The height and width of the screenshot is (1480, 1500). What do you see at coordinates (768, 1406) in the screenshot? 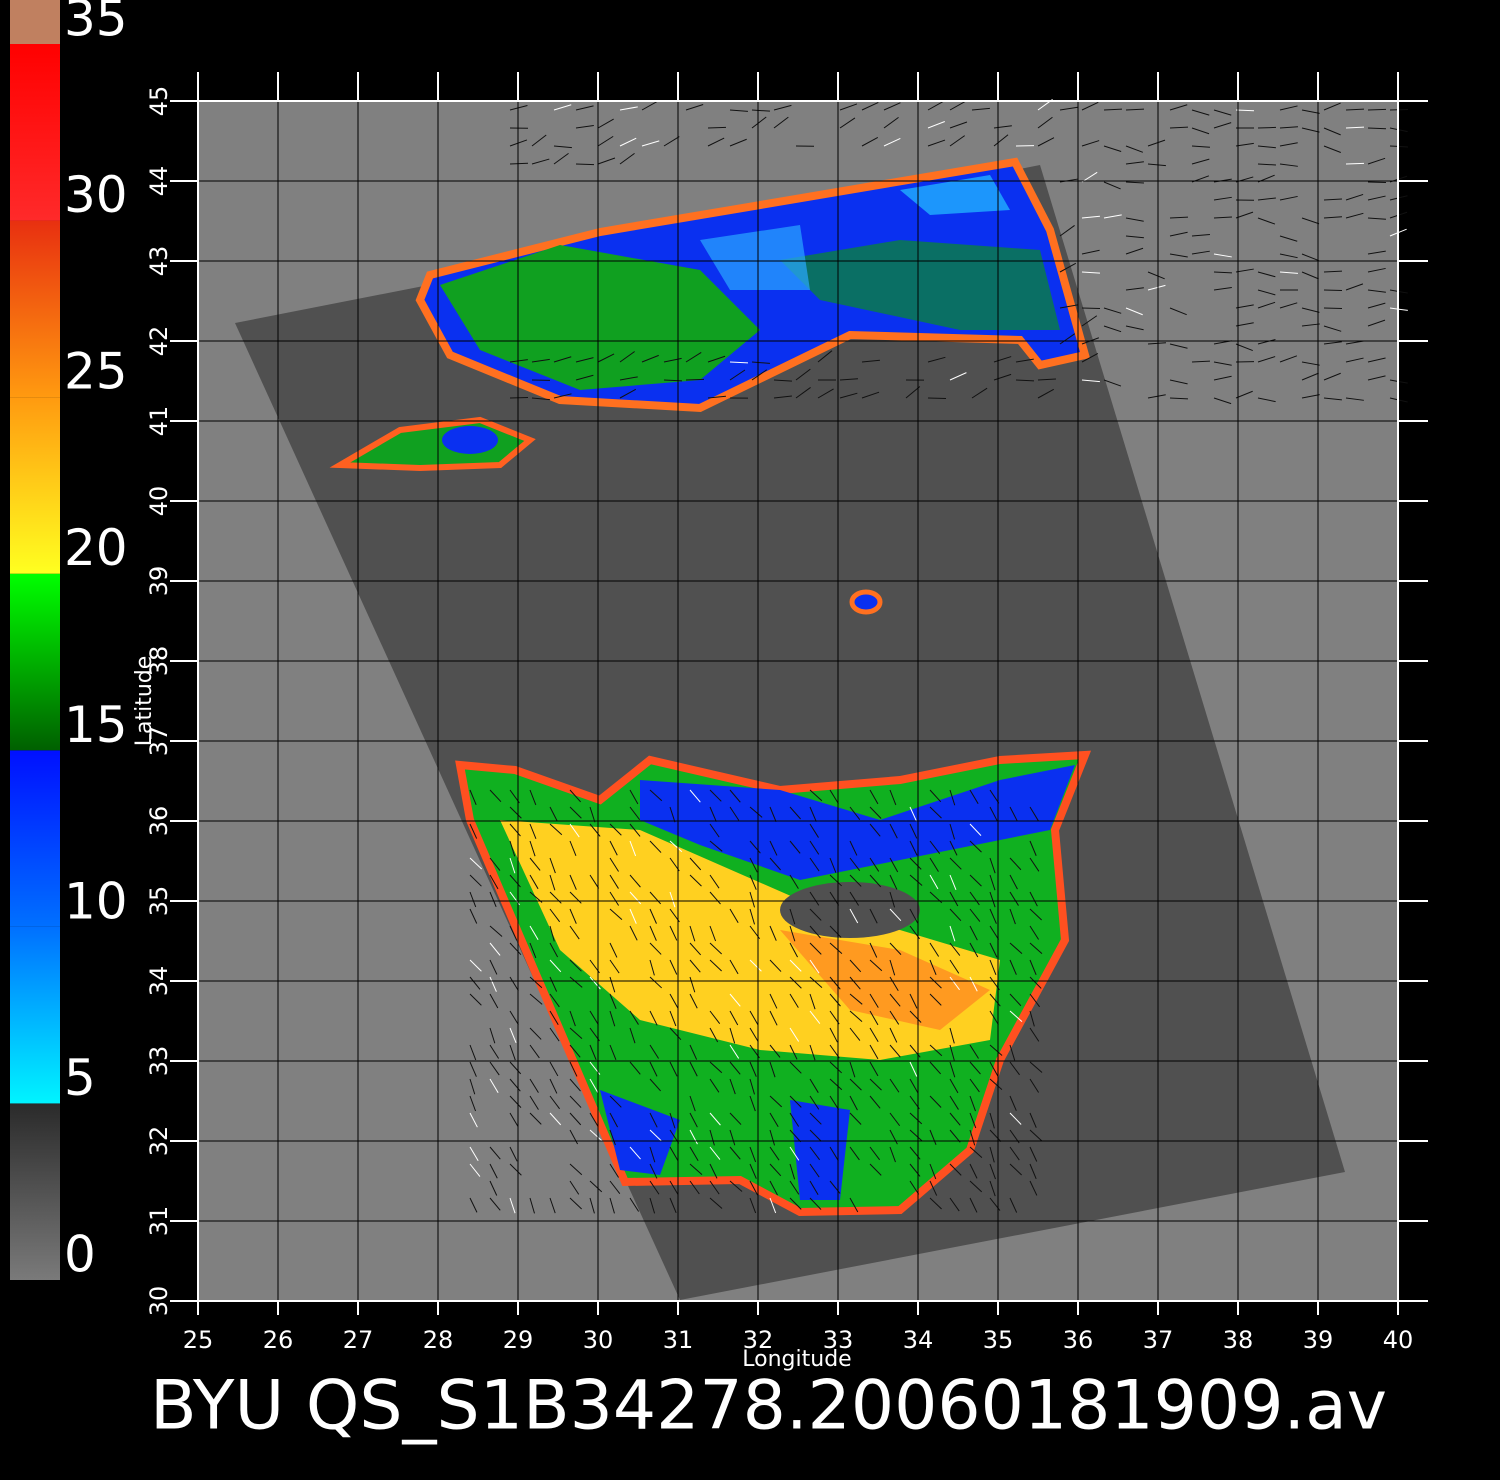
I see `title: BYU QS_S1B34278.20060181909.av` at bounding box center [768, 1406].